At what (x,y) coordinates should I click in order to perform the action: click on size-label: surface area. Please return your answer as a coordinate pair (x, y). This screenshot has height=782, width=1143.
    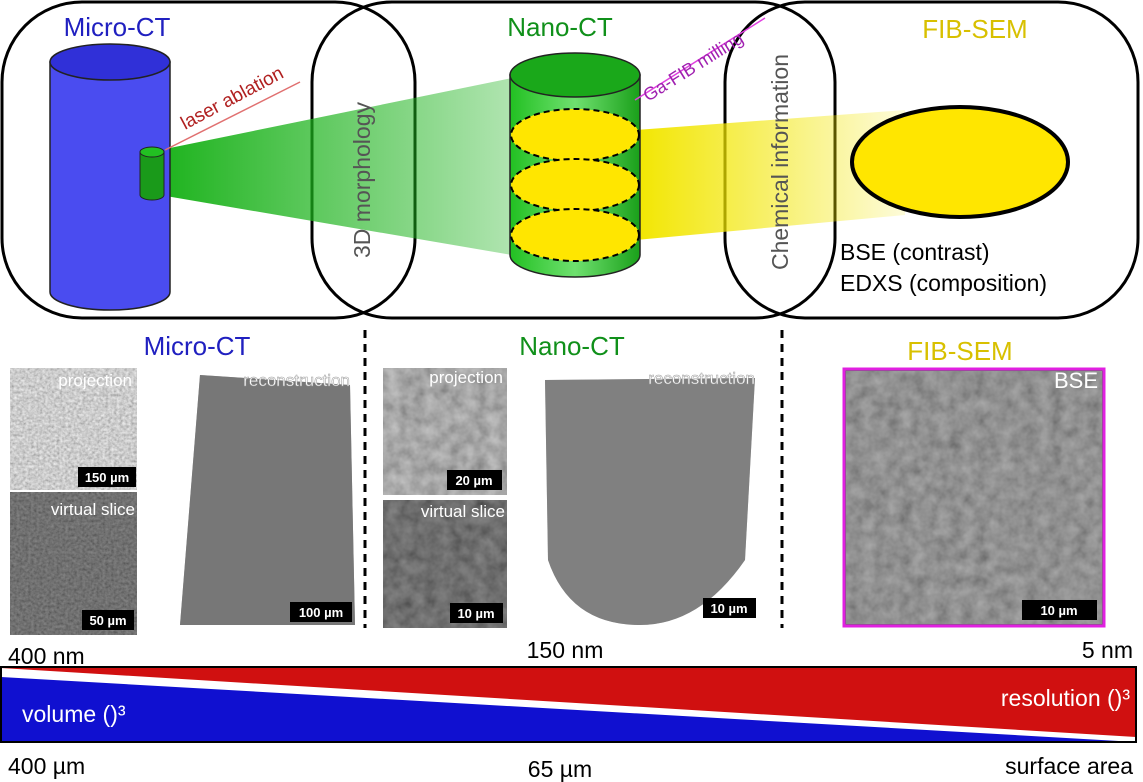
    Looking at the image, I should click on (1069, 766).